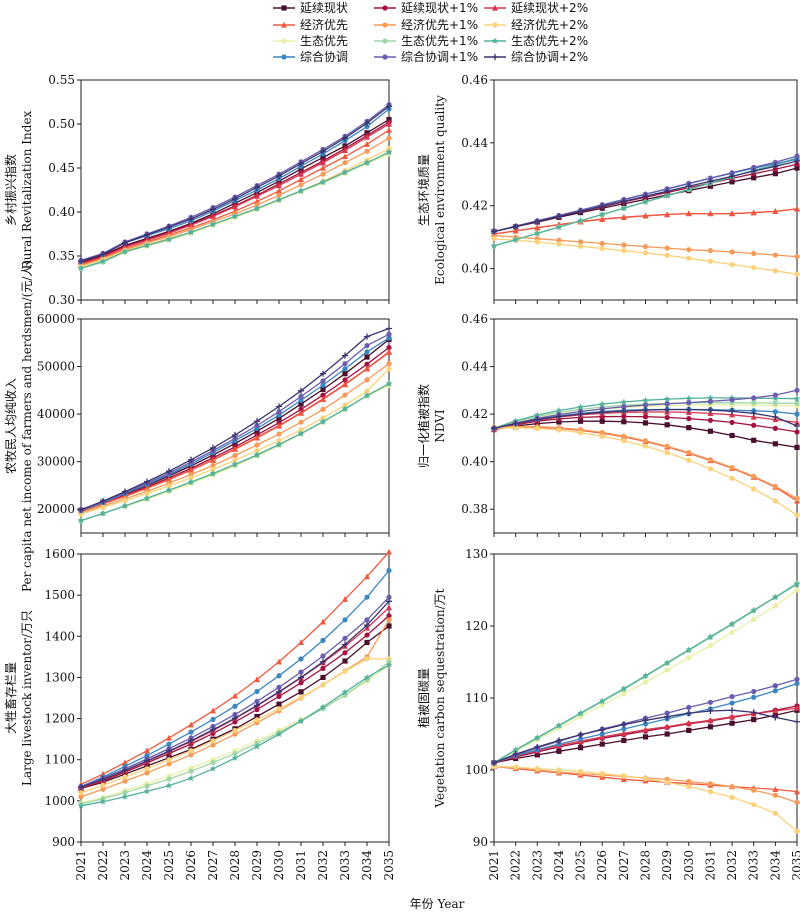 The image size is (800, 915). Describe the element at coordinates (426, 41) in the screenshot. I see `legend-item: 生态优先+1%` at that location.